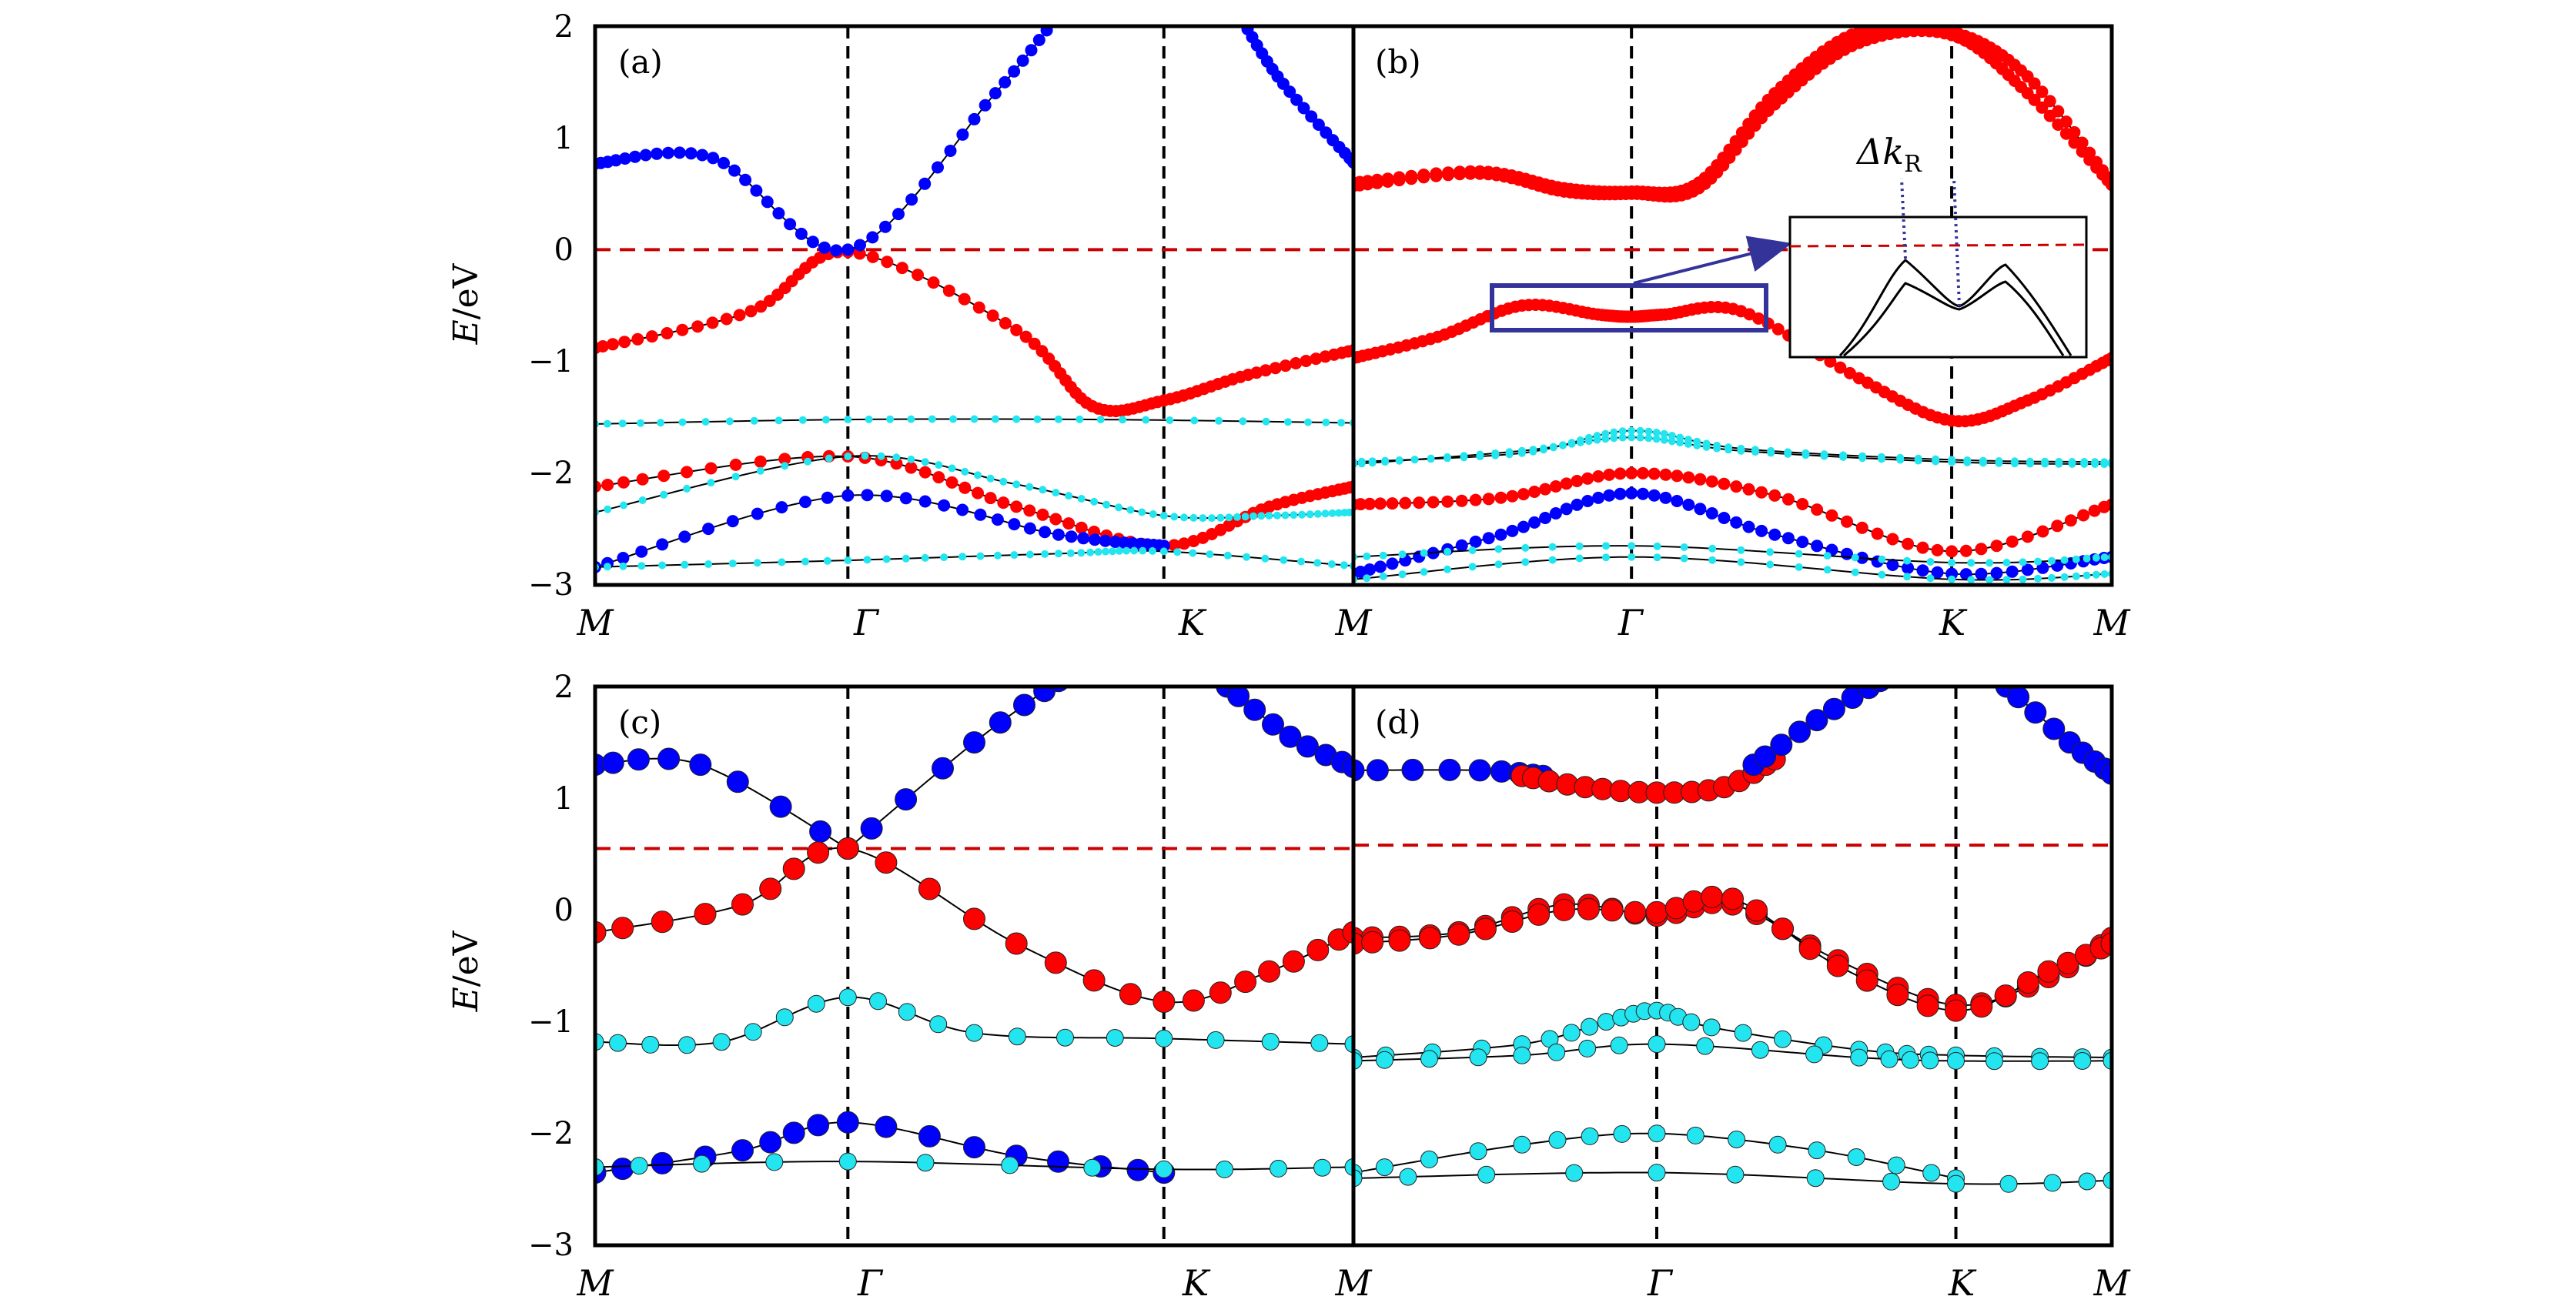 The height and width of the screenshot is (1303, 2576). Describe the element at coordinates (467, 303) in the screenshot. I see `svg-text: E/eV` at that location.